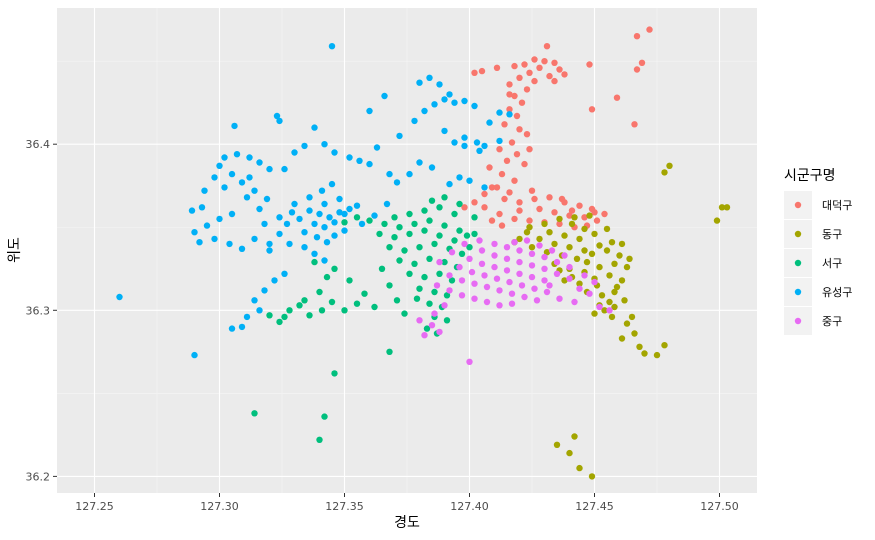 The width and height of the screenshot is (875, 540). Describe the element at coordinates (810, 176) in the screenshot. I see `legend-title: 시군구명` at that location.